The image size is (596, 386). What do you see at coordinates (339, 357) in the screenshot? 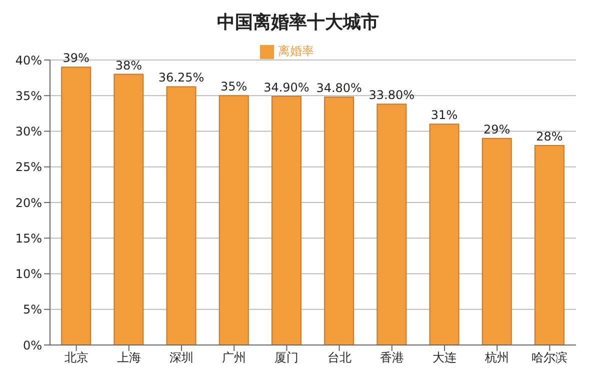
I see `x-tick-label: 台北` at bounding box center [339, 357].